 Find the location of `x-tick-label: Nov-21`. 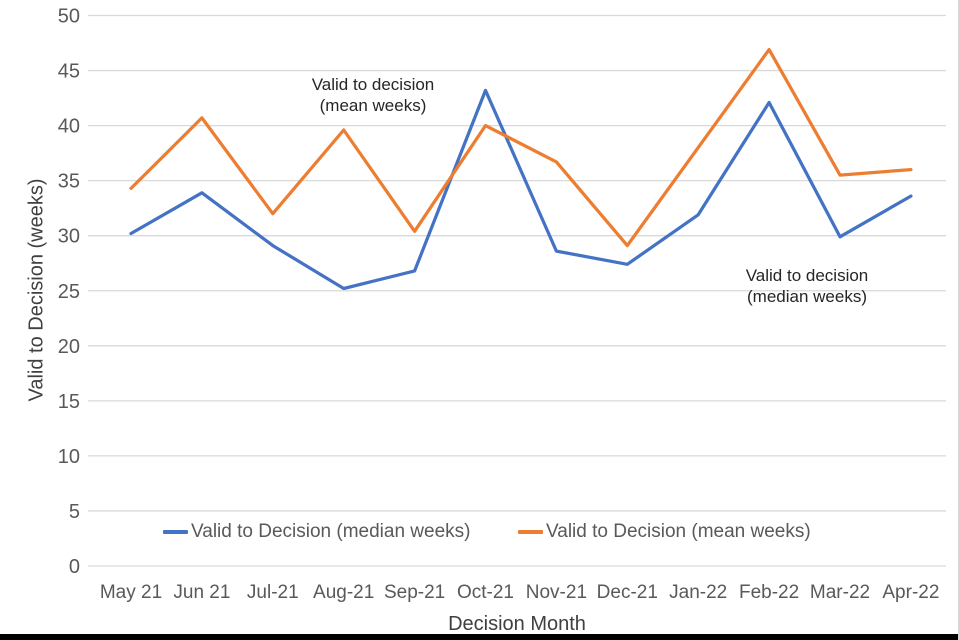

x-tick-label: Nov-21 is located at coordinates (556, 592).